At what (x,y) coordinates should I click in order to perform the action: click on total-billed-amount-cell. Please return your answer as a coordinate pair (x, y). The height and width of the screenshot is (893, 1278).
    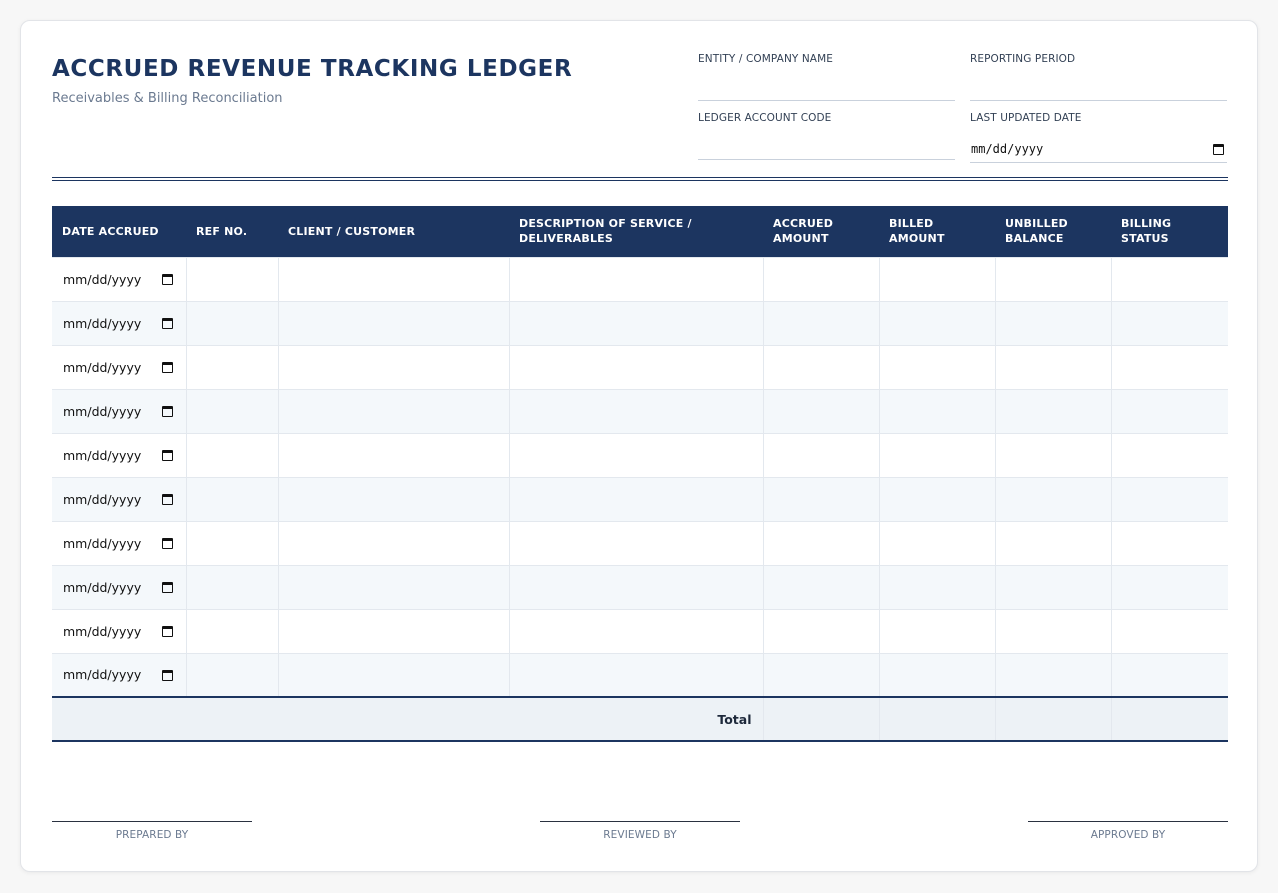
    Looking at the image, I should click on (937, 719).